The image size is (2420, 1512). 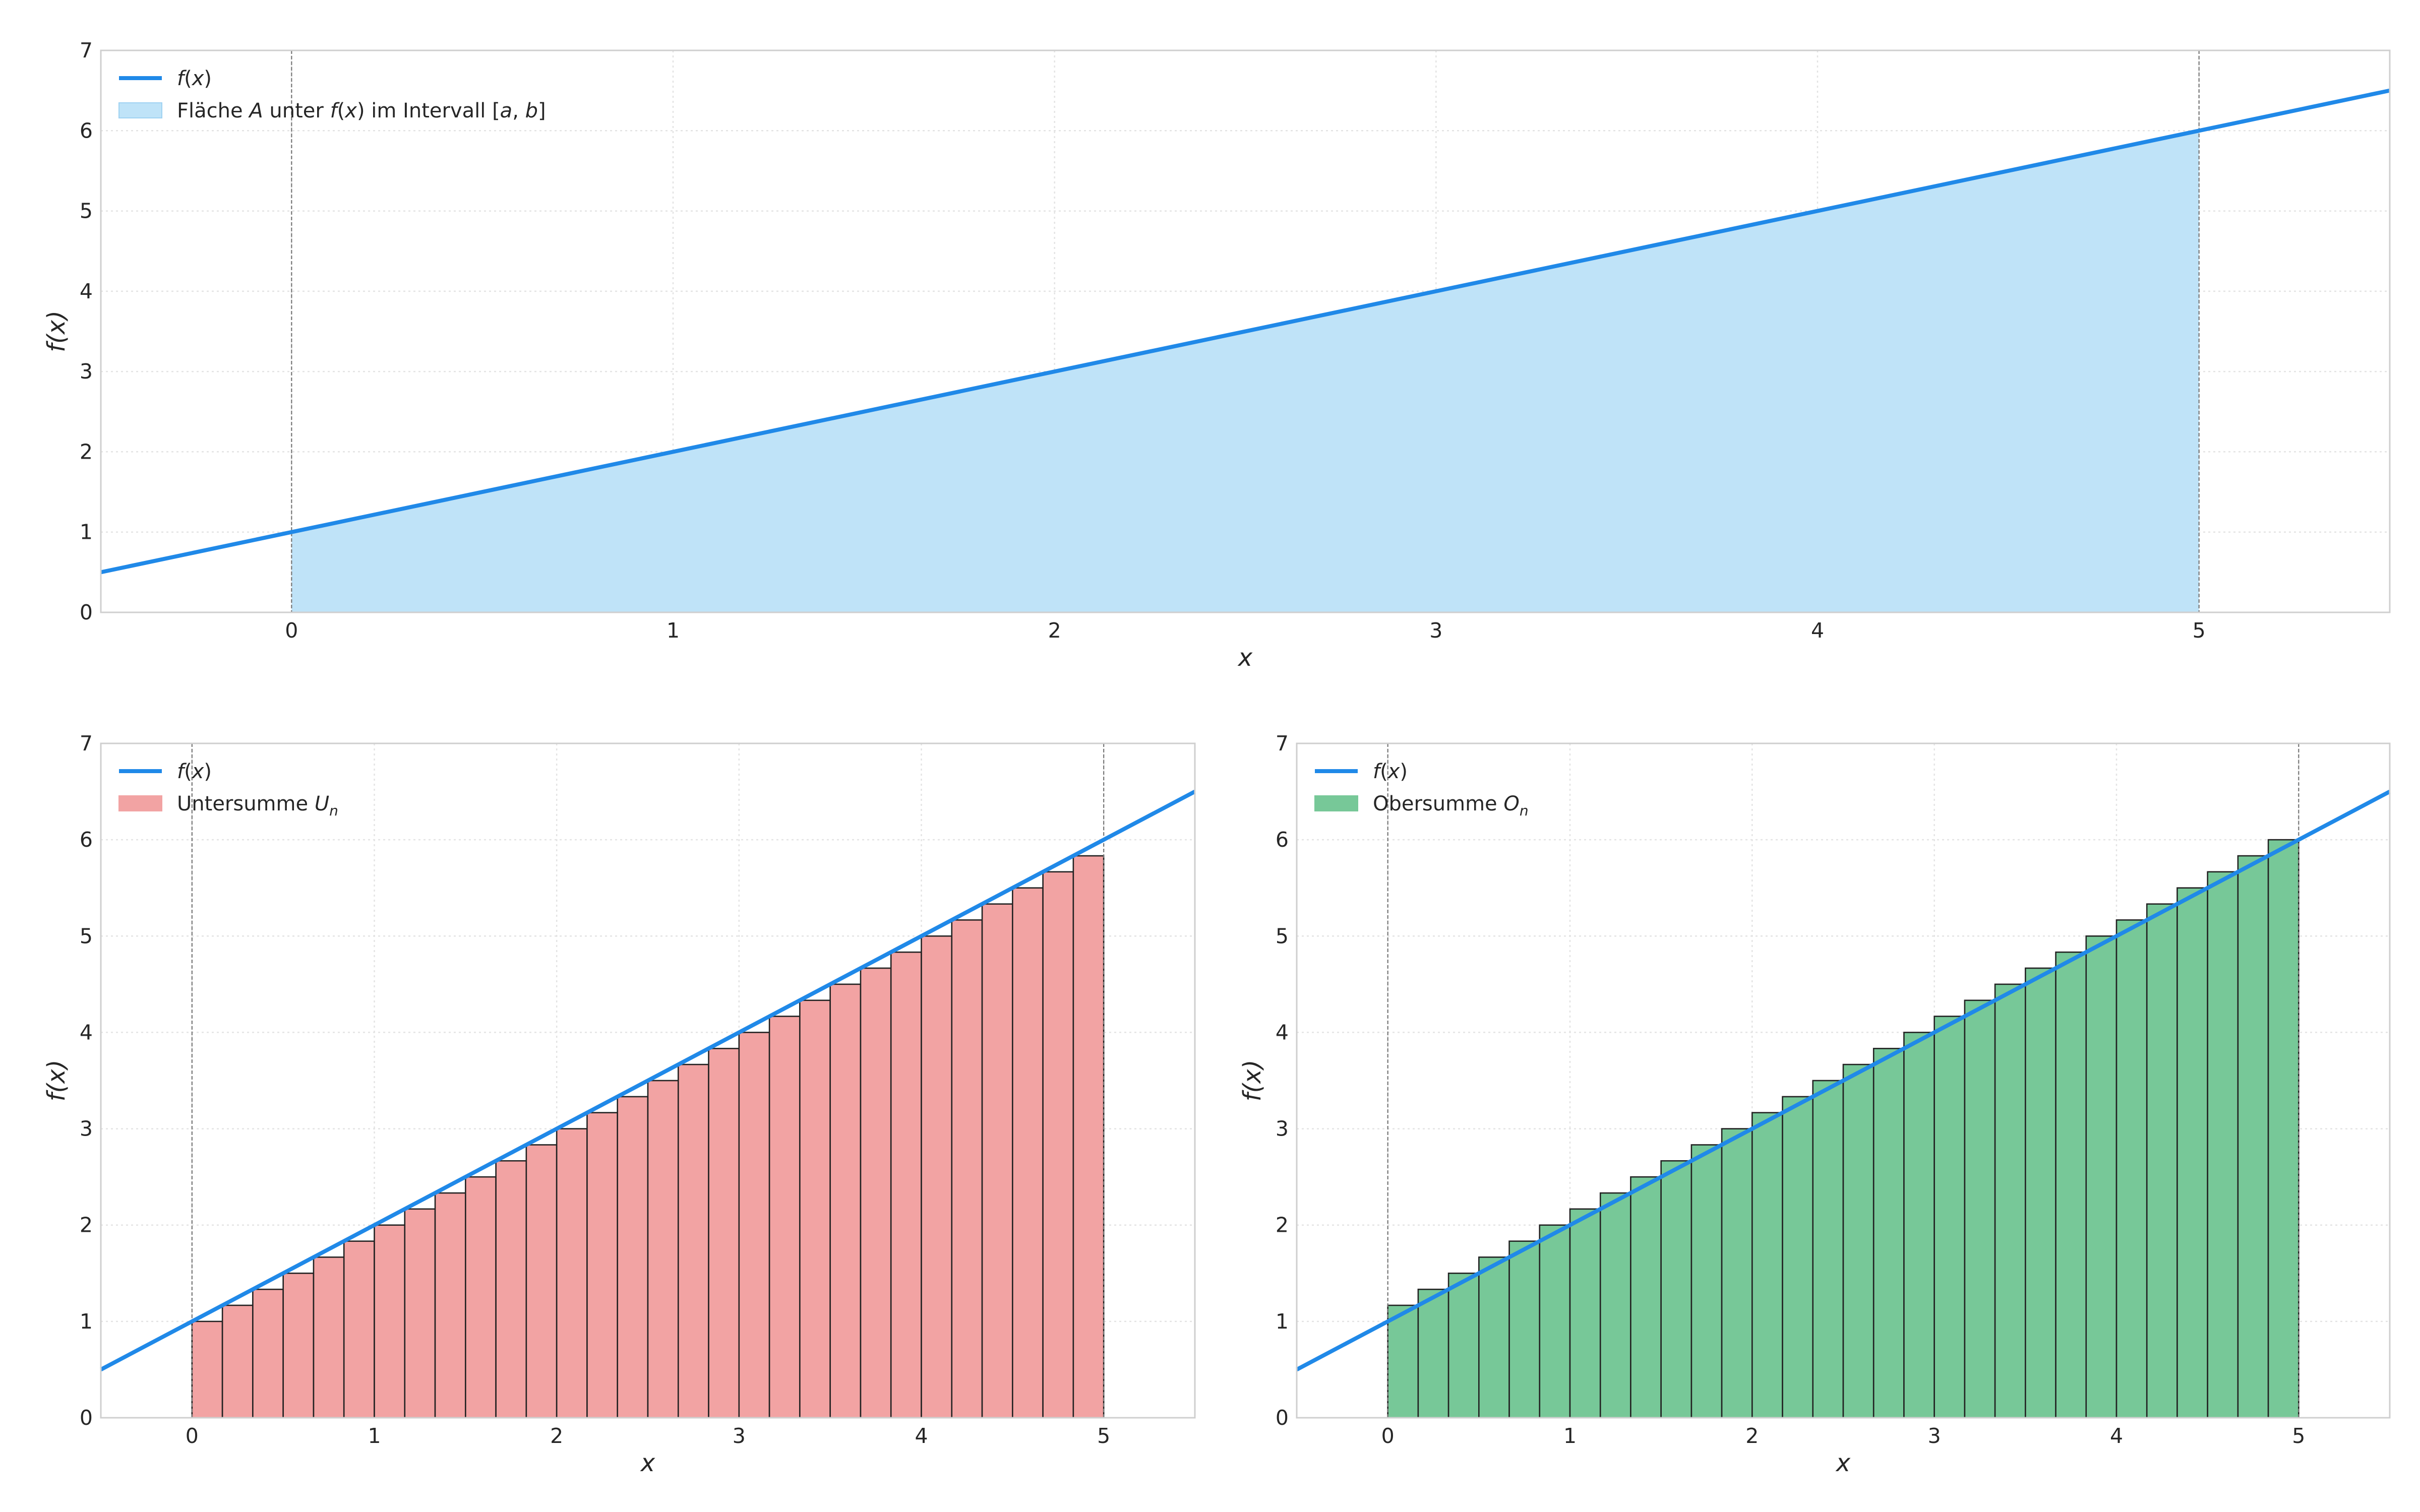 I want to click on x-tick-label: 3, so click(x=1934, y=1436).